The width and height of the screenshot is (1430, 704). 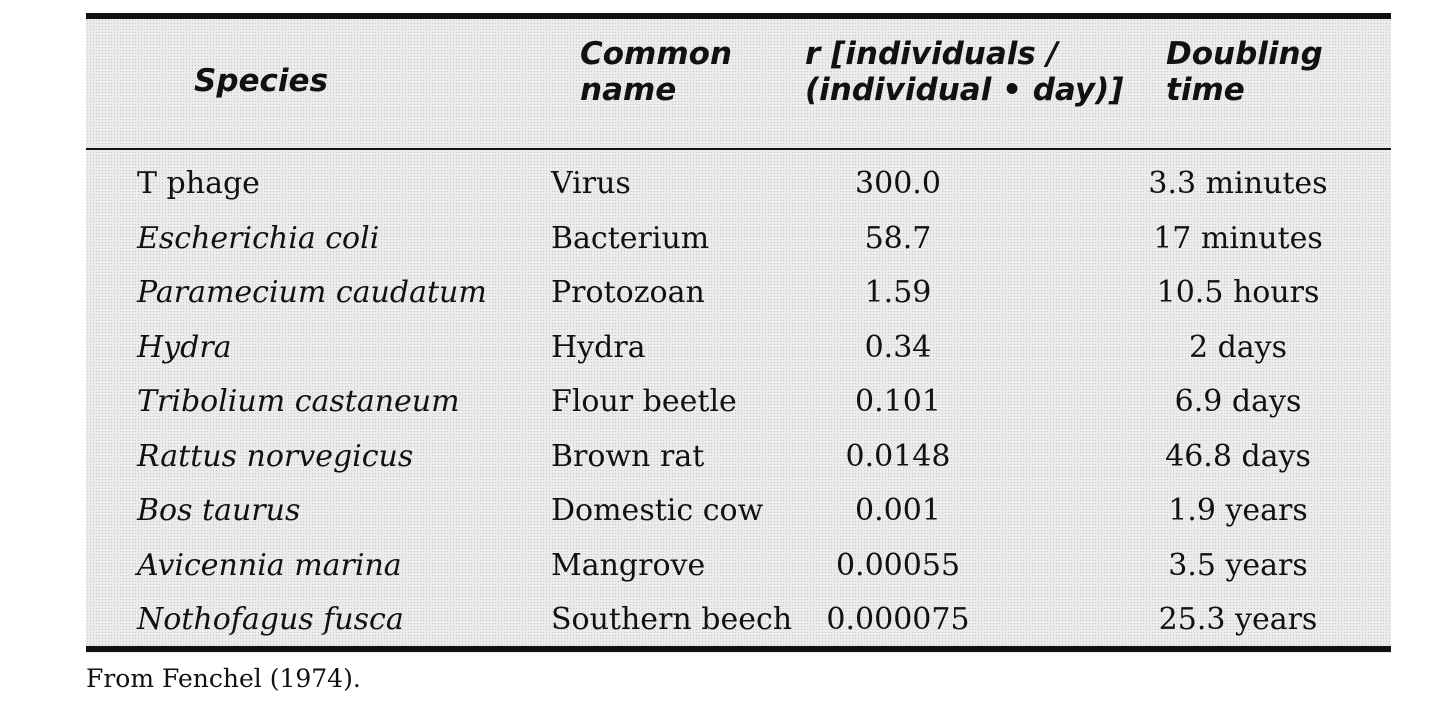 What do you see at coordinates (672, 619) in the screenshot?
I see `common-name-cell: Southern beech` at bounding box center [672, 619].